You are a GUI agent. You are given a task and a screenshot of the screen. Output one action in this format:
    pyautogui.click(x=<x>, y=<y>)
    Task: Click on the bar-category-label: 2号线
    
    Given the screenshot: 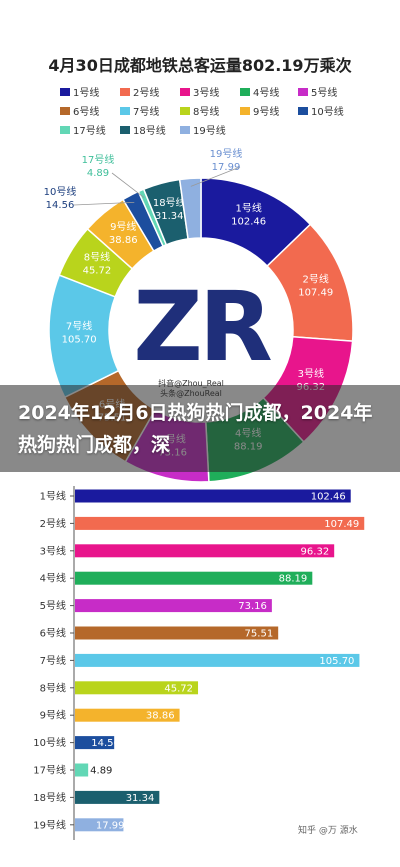 What is the action you would take?
    pyautogui.click(x=53, y=523)
    